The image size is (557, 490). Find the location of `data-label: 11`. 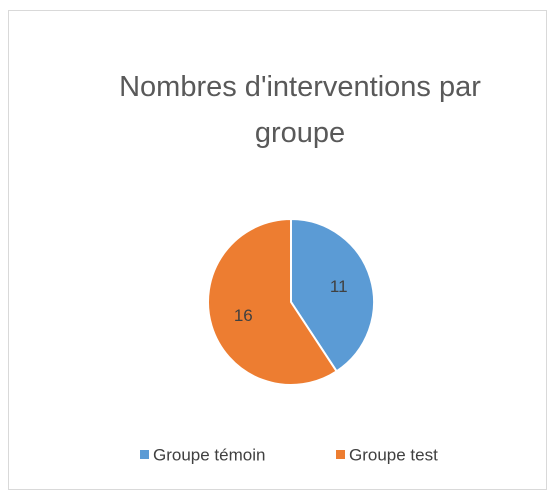

data-label: 11 is located at coordinates (339, 286).